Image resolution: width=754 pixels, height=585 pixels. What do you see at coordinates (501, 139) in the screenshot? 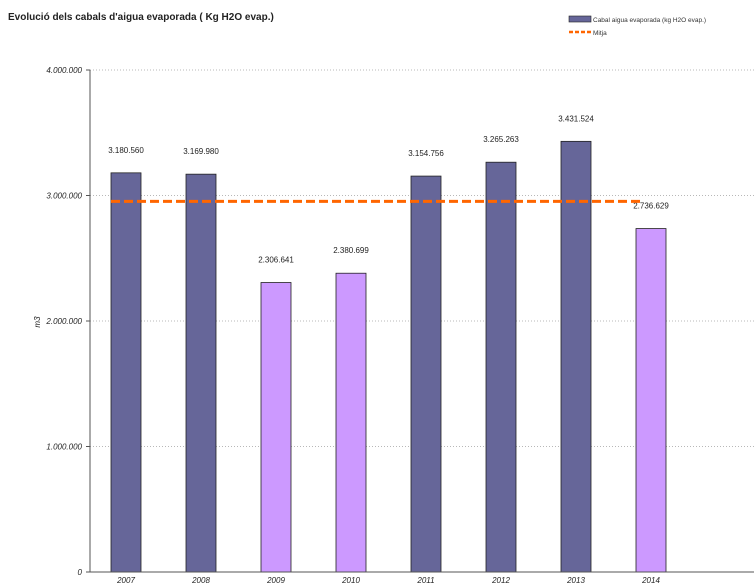
I see `data-label: 3.265.263` at bounding box center [501, 139].